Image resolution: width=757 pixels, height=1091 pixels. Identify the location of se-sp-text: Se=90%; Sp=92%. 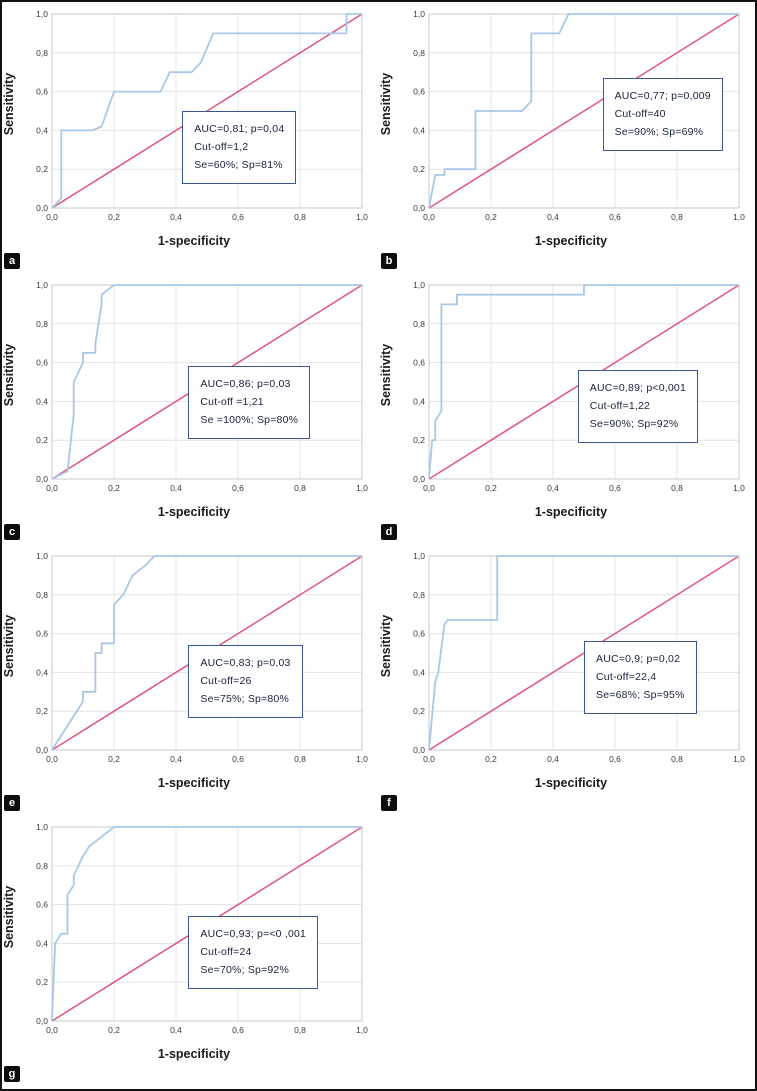
(634, 424).